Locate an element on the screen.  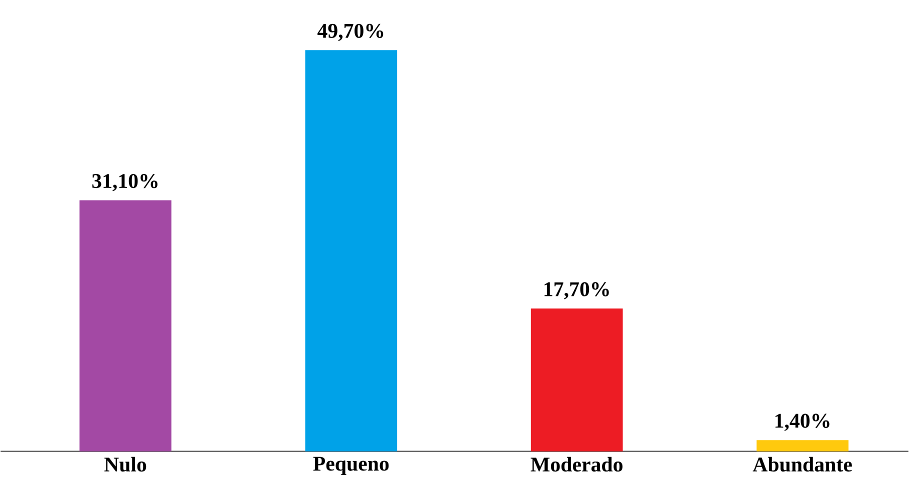
x-tick-label: Pequeno is located at coordinates (351, 465).